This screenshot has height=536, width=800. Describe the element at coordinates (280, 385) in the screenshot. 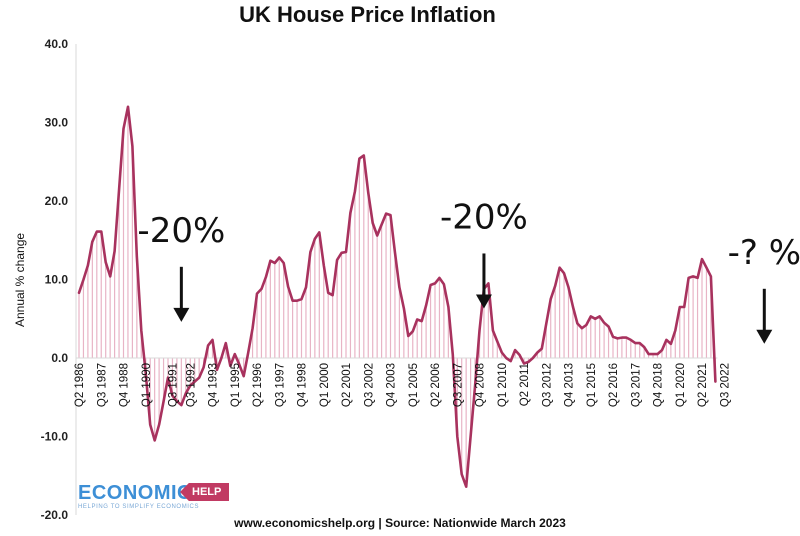

I see `x-tick-label: Q3 1997` at that location.